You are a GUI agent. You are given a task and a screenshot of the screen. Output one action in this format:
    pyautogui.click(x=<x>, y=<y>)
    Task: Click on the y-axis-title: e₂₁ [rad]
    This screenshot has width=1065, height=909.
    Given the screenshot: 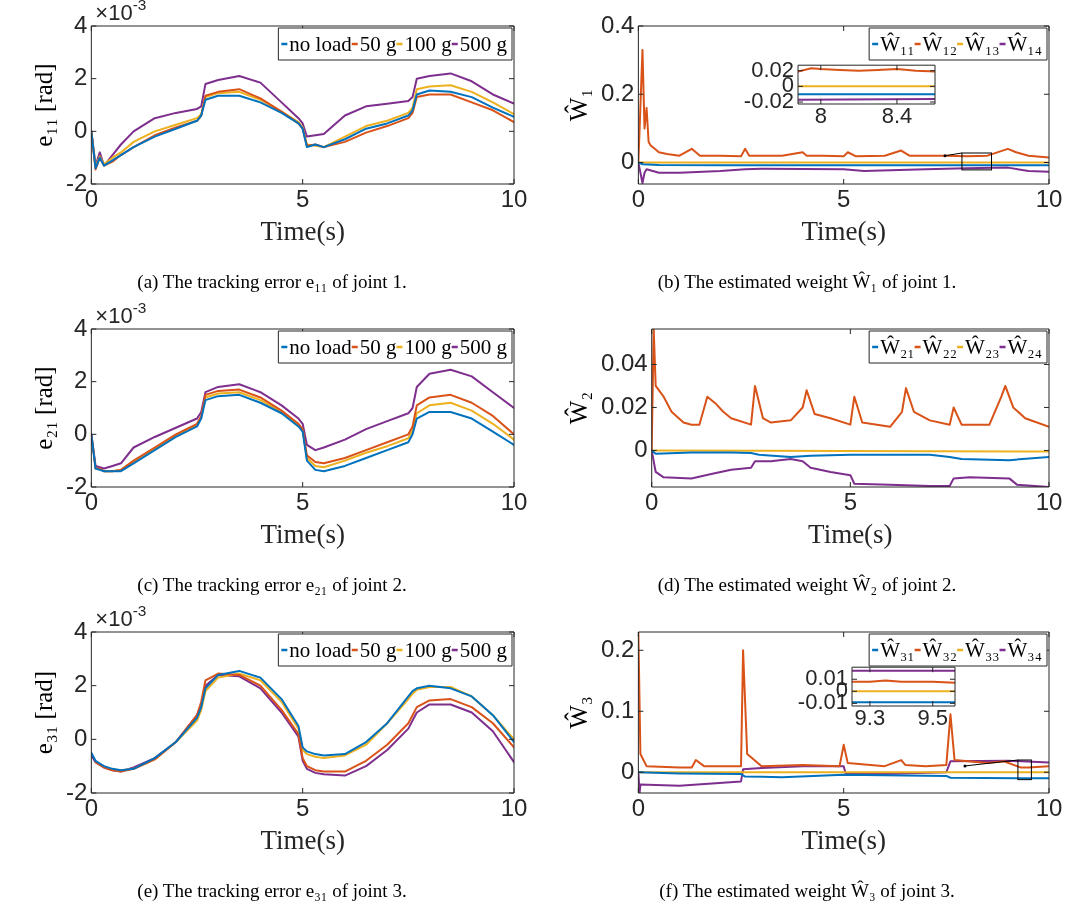 What is the action you would take?
    pyautogui.click(x=43, y=408)
    